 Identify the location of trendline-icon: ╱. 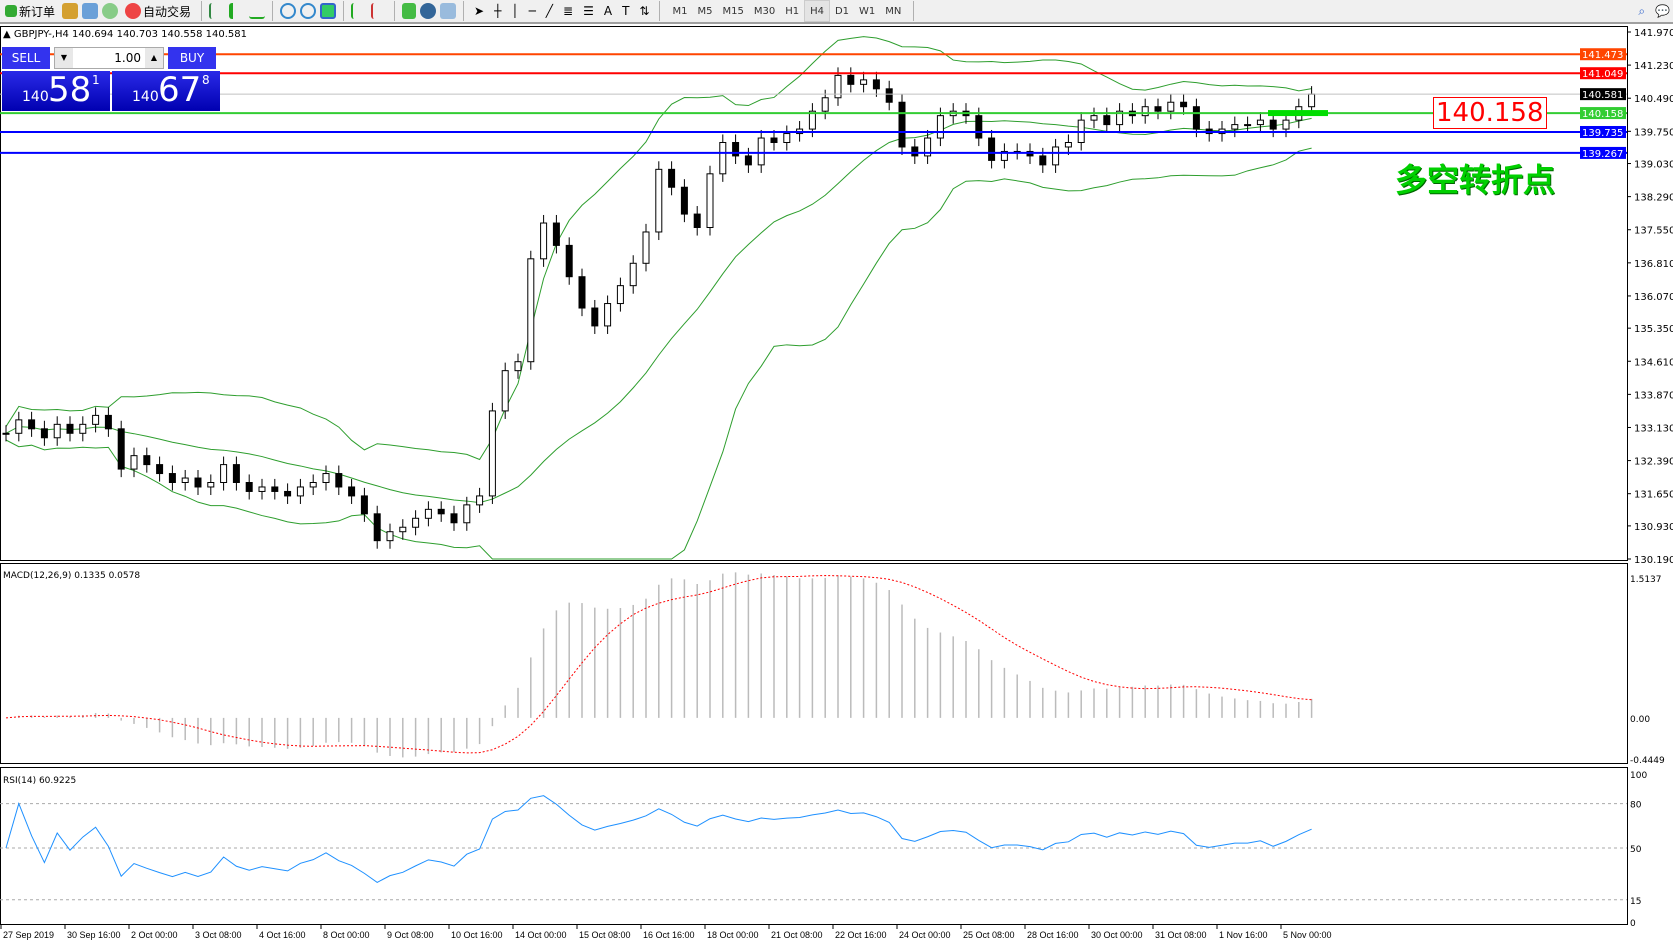
(549, 11).